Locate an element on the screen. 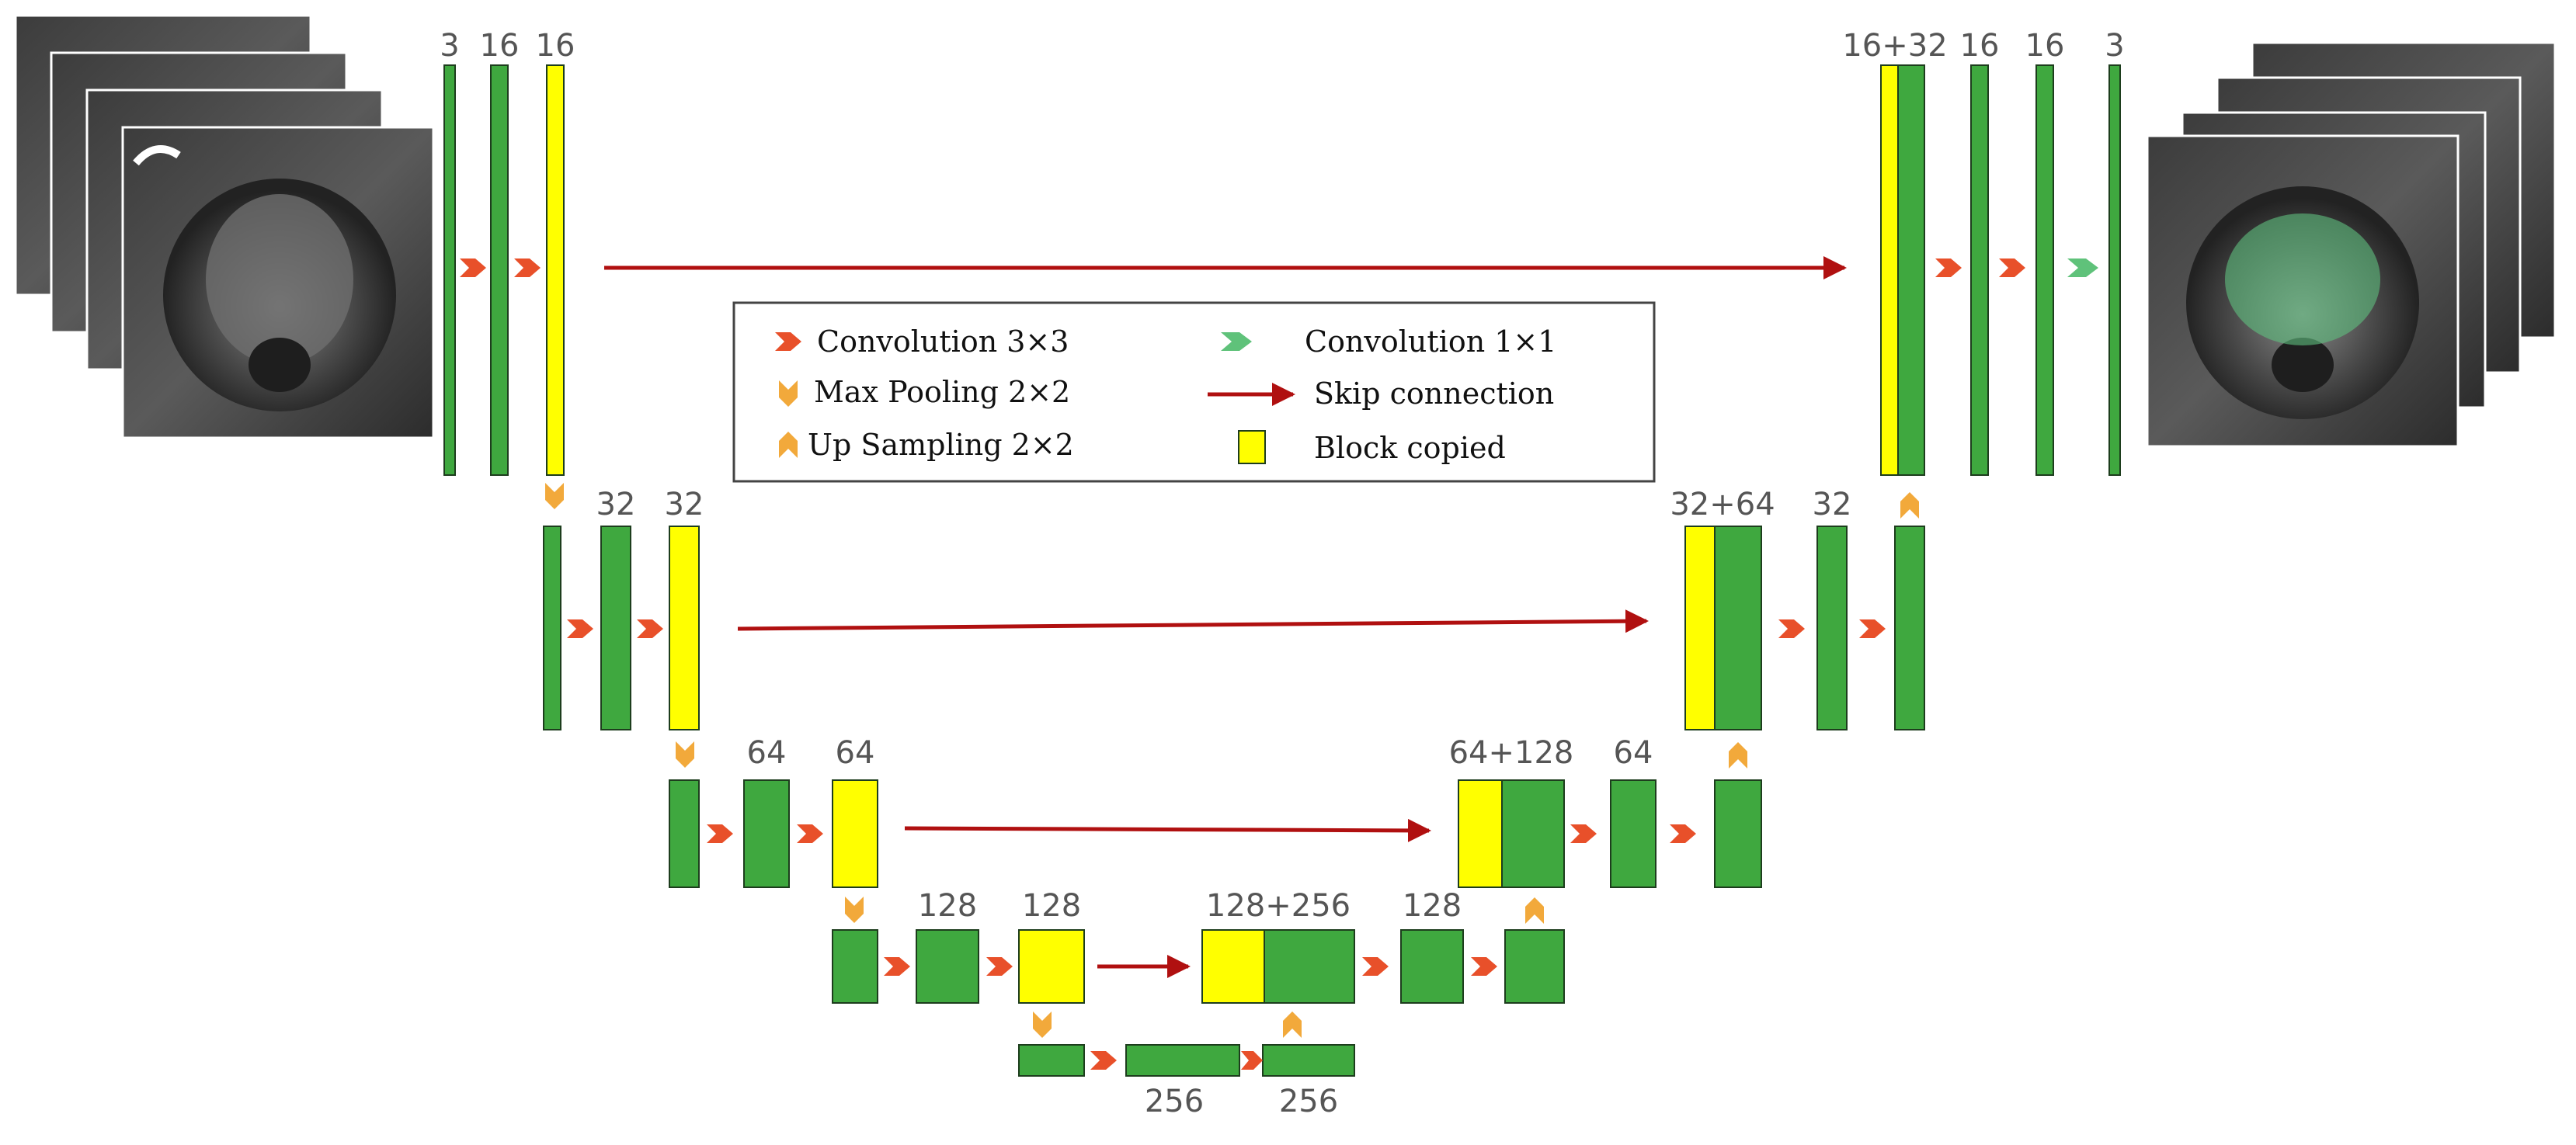 This screenshot has height=1145, width=2576. enc1-input-label: 3 is located at coordinates (449, 46).